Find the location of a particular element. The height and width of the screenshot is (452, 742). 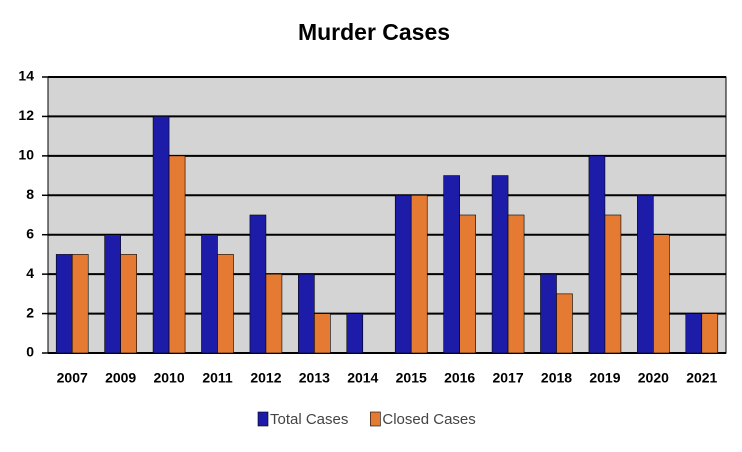

x-tick-label: 2015 is located at coordinates (411, 378).